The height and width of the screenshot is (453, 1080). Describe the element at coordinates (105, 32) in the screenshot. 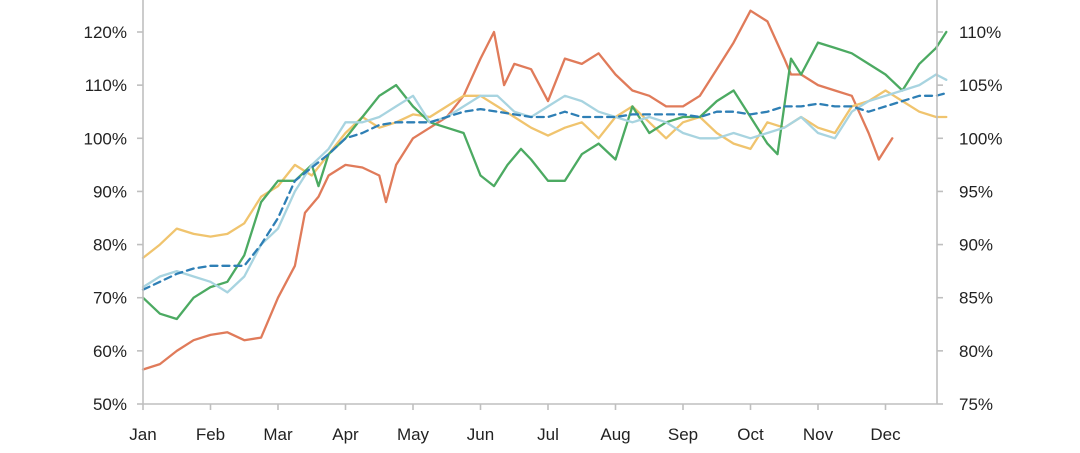

I see `left-tick-label: 120%` at that location.